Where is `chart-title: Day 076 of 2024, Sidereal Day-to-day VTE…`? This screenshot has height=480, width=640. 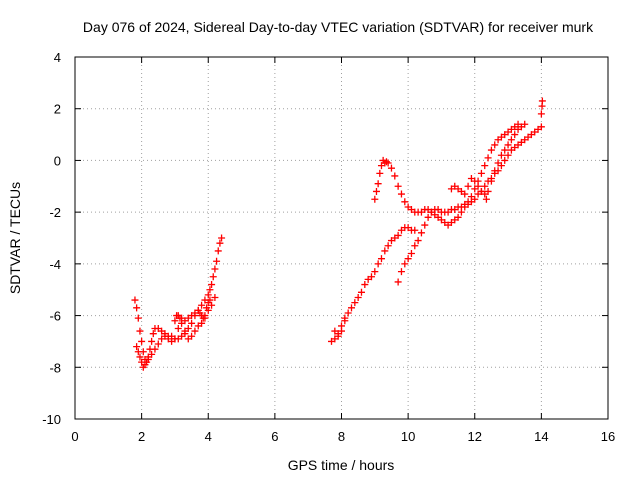 chart-title: Day 076 of 2024, Sidereal Day-to-day VTE… is located at coordinates (338, 27).